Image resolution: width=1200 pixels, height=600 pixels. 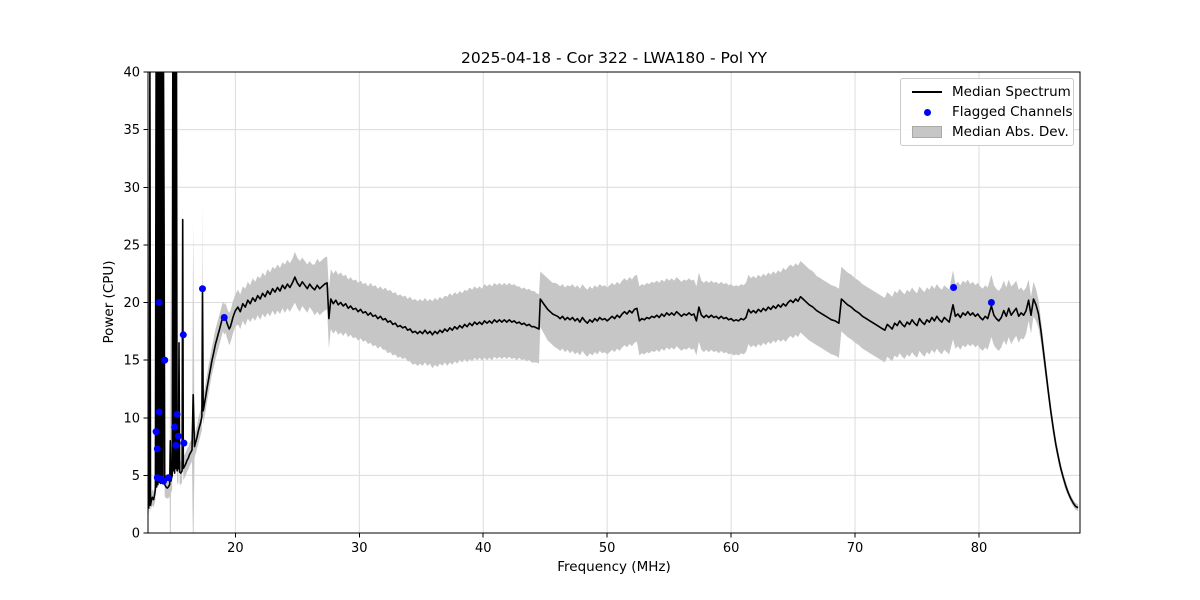 I want to click on y-tick-label: 40, so click(x=131, y=73).